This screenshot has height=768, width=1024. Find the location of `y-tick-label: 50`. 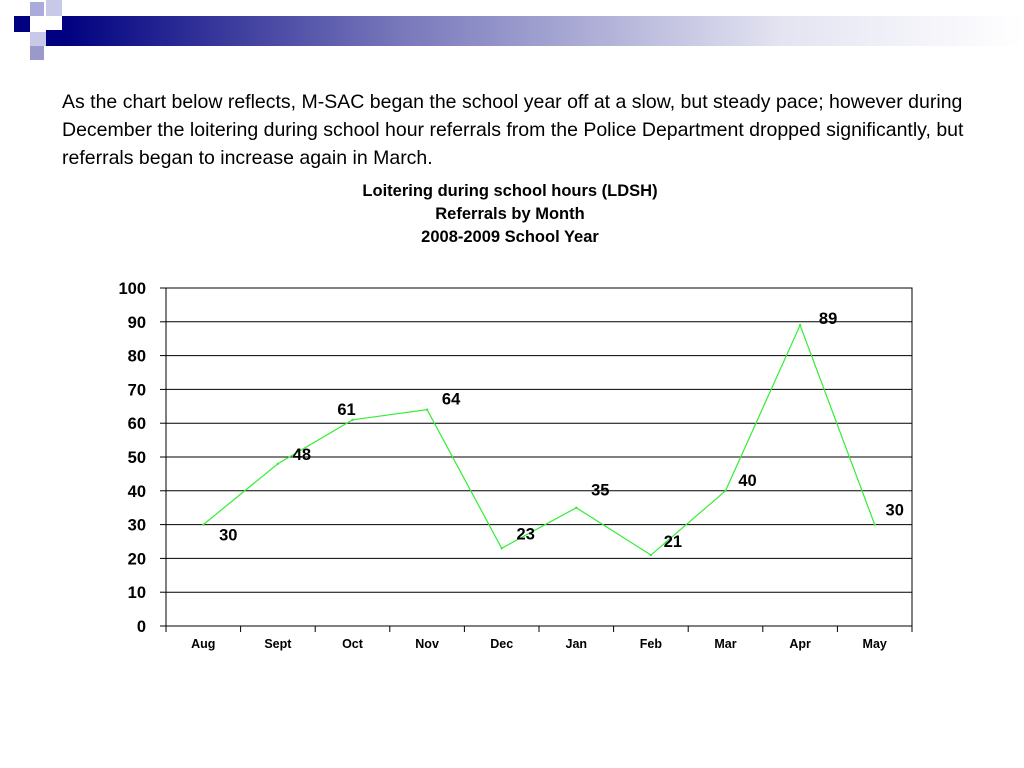

y-tick-label: 50 is located at coordinates (137, 458).